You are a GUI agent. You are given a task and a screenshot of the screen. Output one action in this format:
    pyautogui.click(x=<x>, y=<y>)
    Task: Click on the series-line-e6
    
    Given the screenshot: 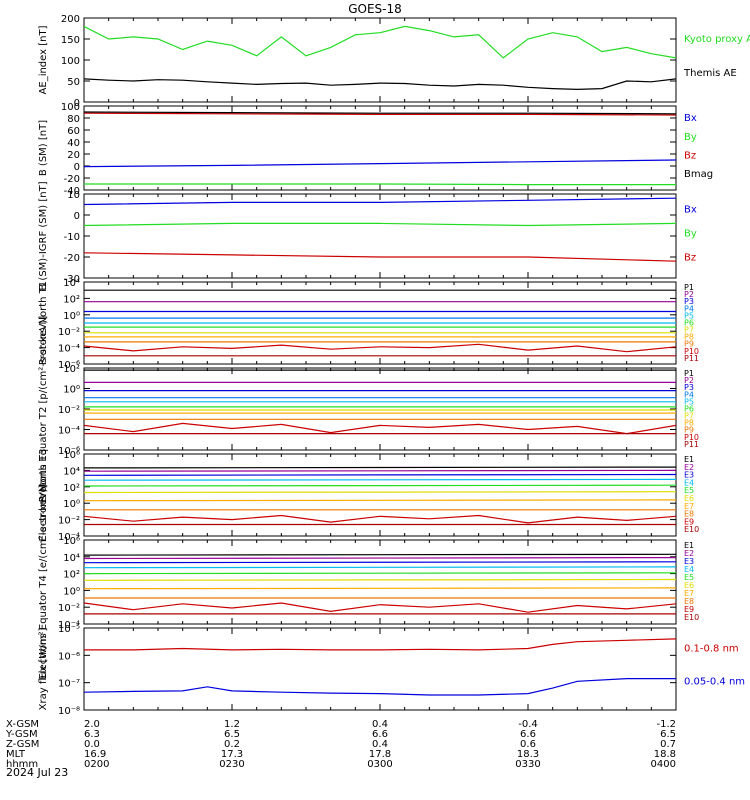 What is the action you would take?
    pyautogui.click(x=380, y=579)
    